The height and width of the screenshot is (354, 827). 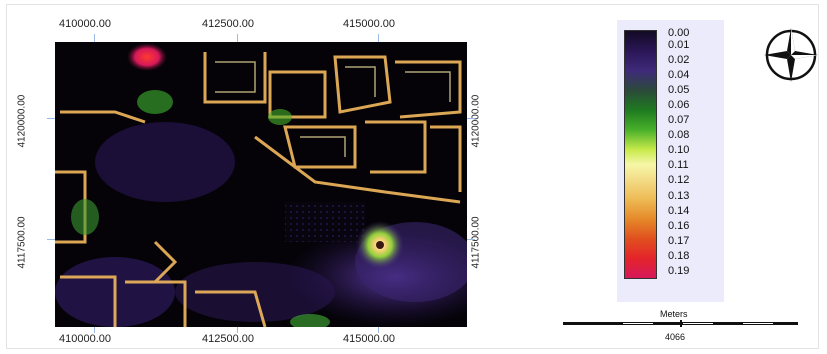 What do you see at coordinates (679, 271) in the screenshot?
I see `legend-value: 0.19` at bounding box center [679, 271].